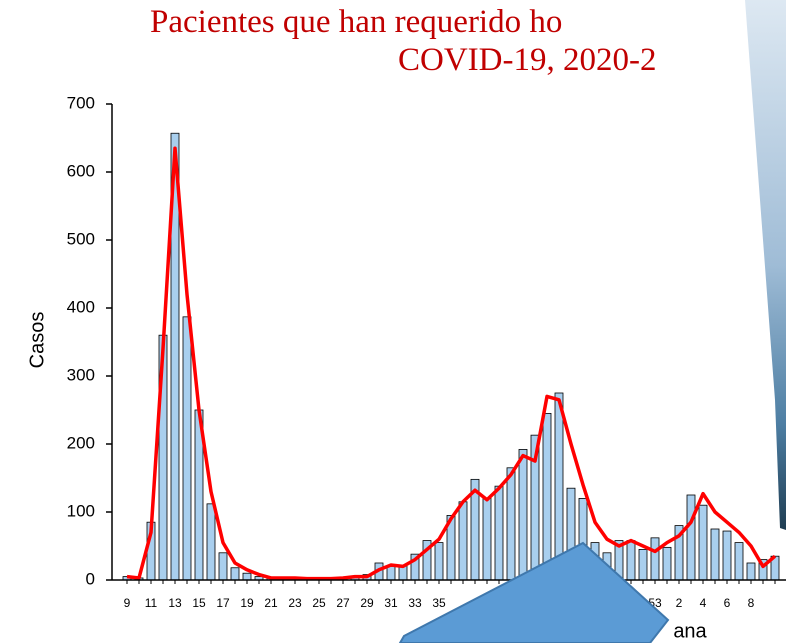 This screenshot has height=643, width=786. What do you see at coordinates (271, 603) in the screenshot?
I see `x-tick-label: 21` at bounding box center [271, 603].